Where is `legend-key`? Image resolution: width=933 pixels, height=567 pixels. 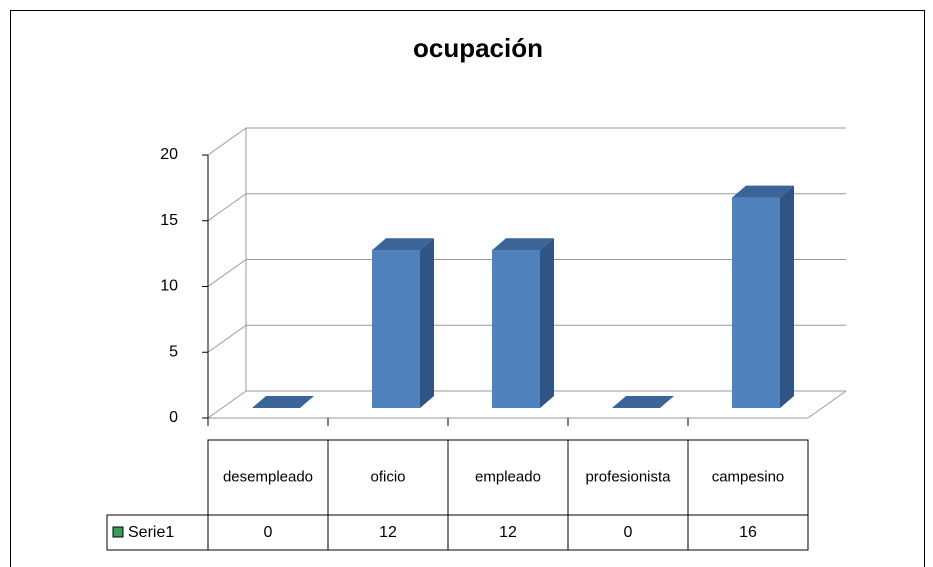
legend-key is located at coordinates (118, 532).